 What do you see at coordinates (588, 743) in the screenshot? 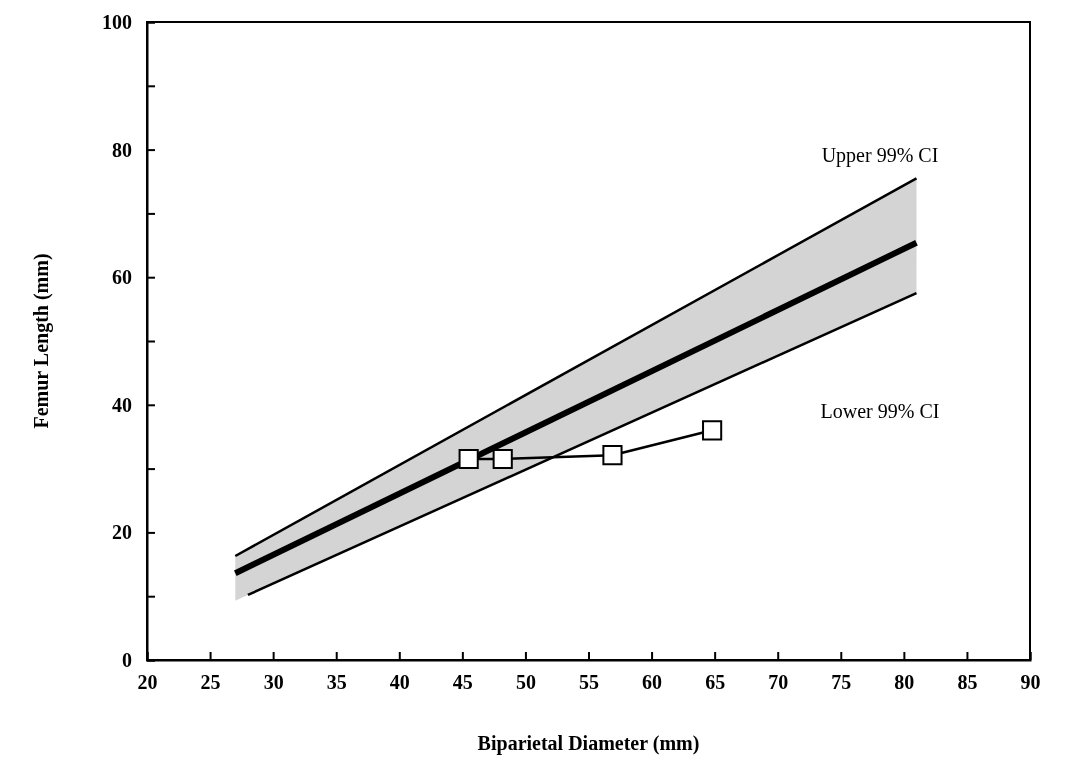
I see `x-axis-title: Biparietal Diameter (mm)` at bounding box center [588, 743].